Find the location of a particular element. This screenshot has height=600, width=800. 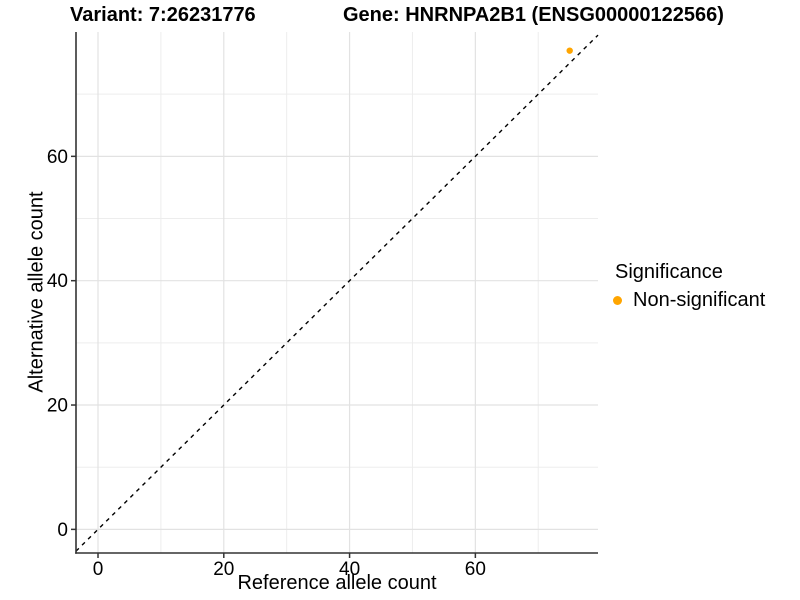

gene-title: Gene: HNRNPA2B1 (ENSG00000122566) is located at coordinates (533, 15).